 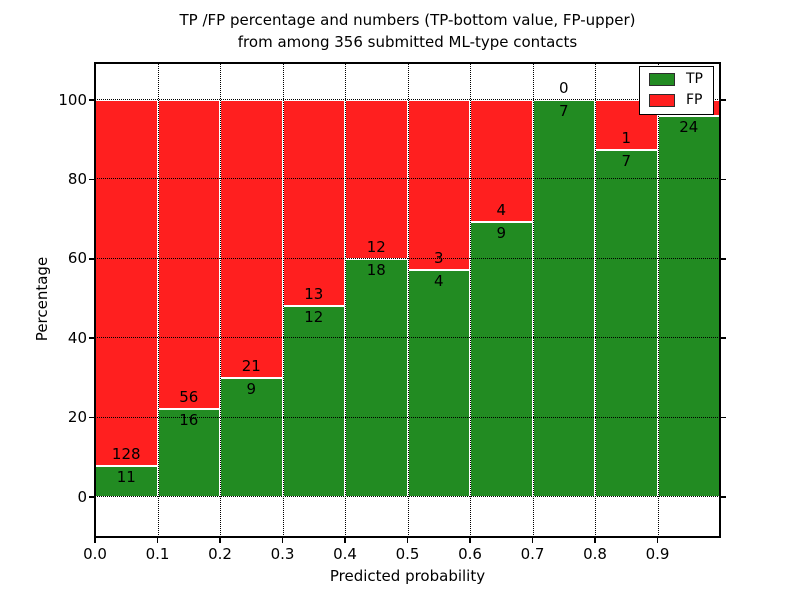 I want to click on fp-count-label: 56, so click(x=189, y=396).